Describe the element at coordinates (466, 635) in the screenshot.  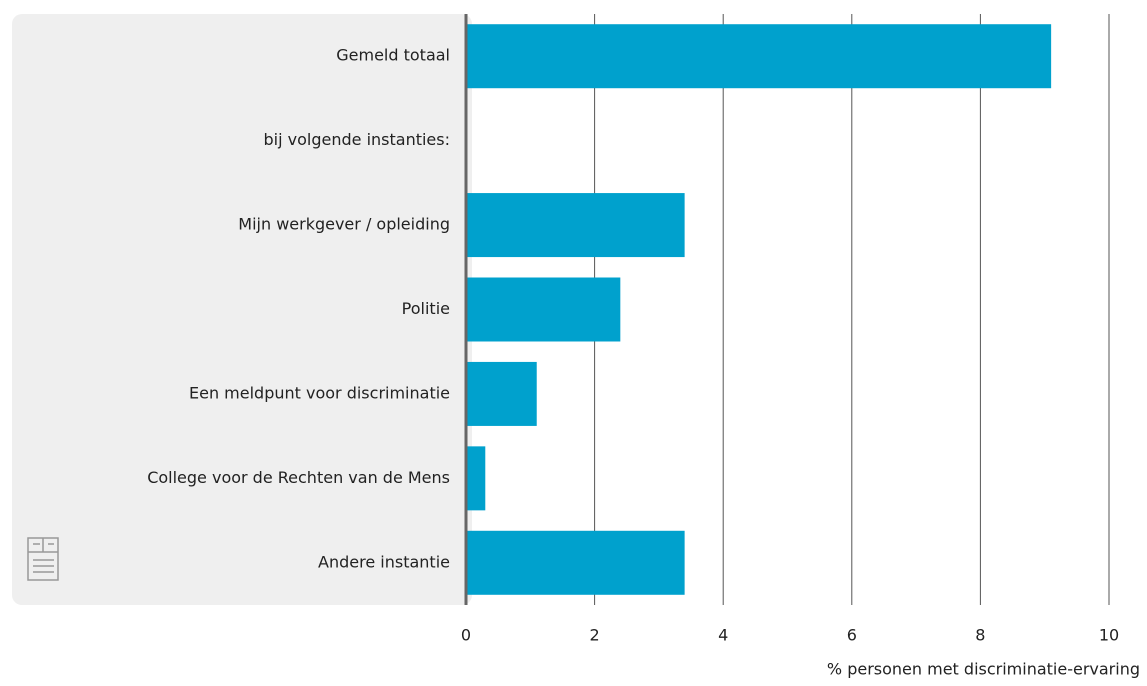
I see `x-tick-label: 0` at that location.